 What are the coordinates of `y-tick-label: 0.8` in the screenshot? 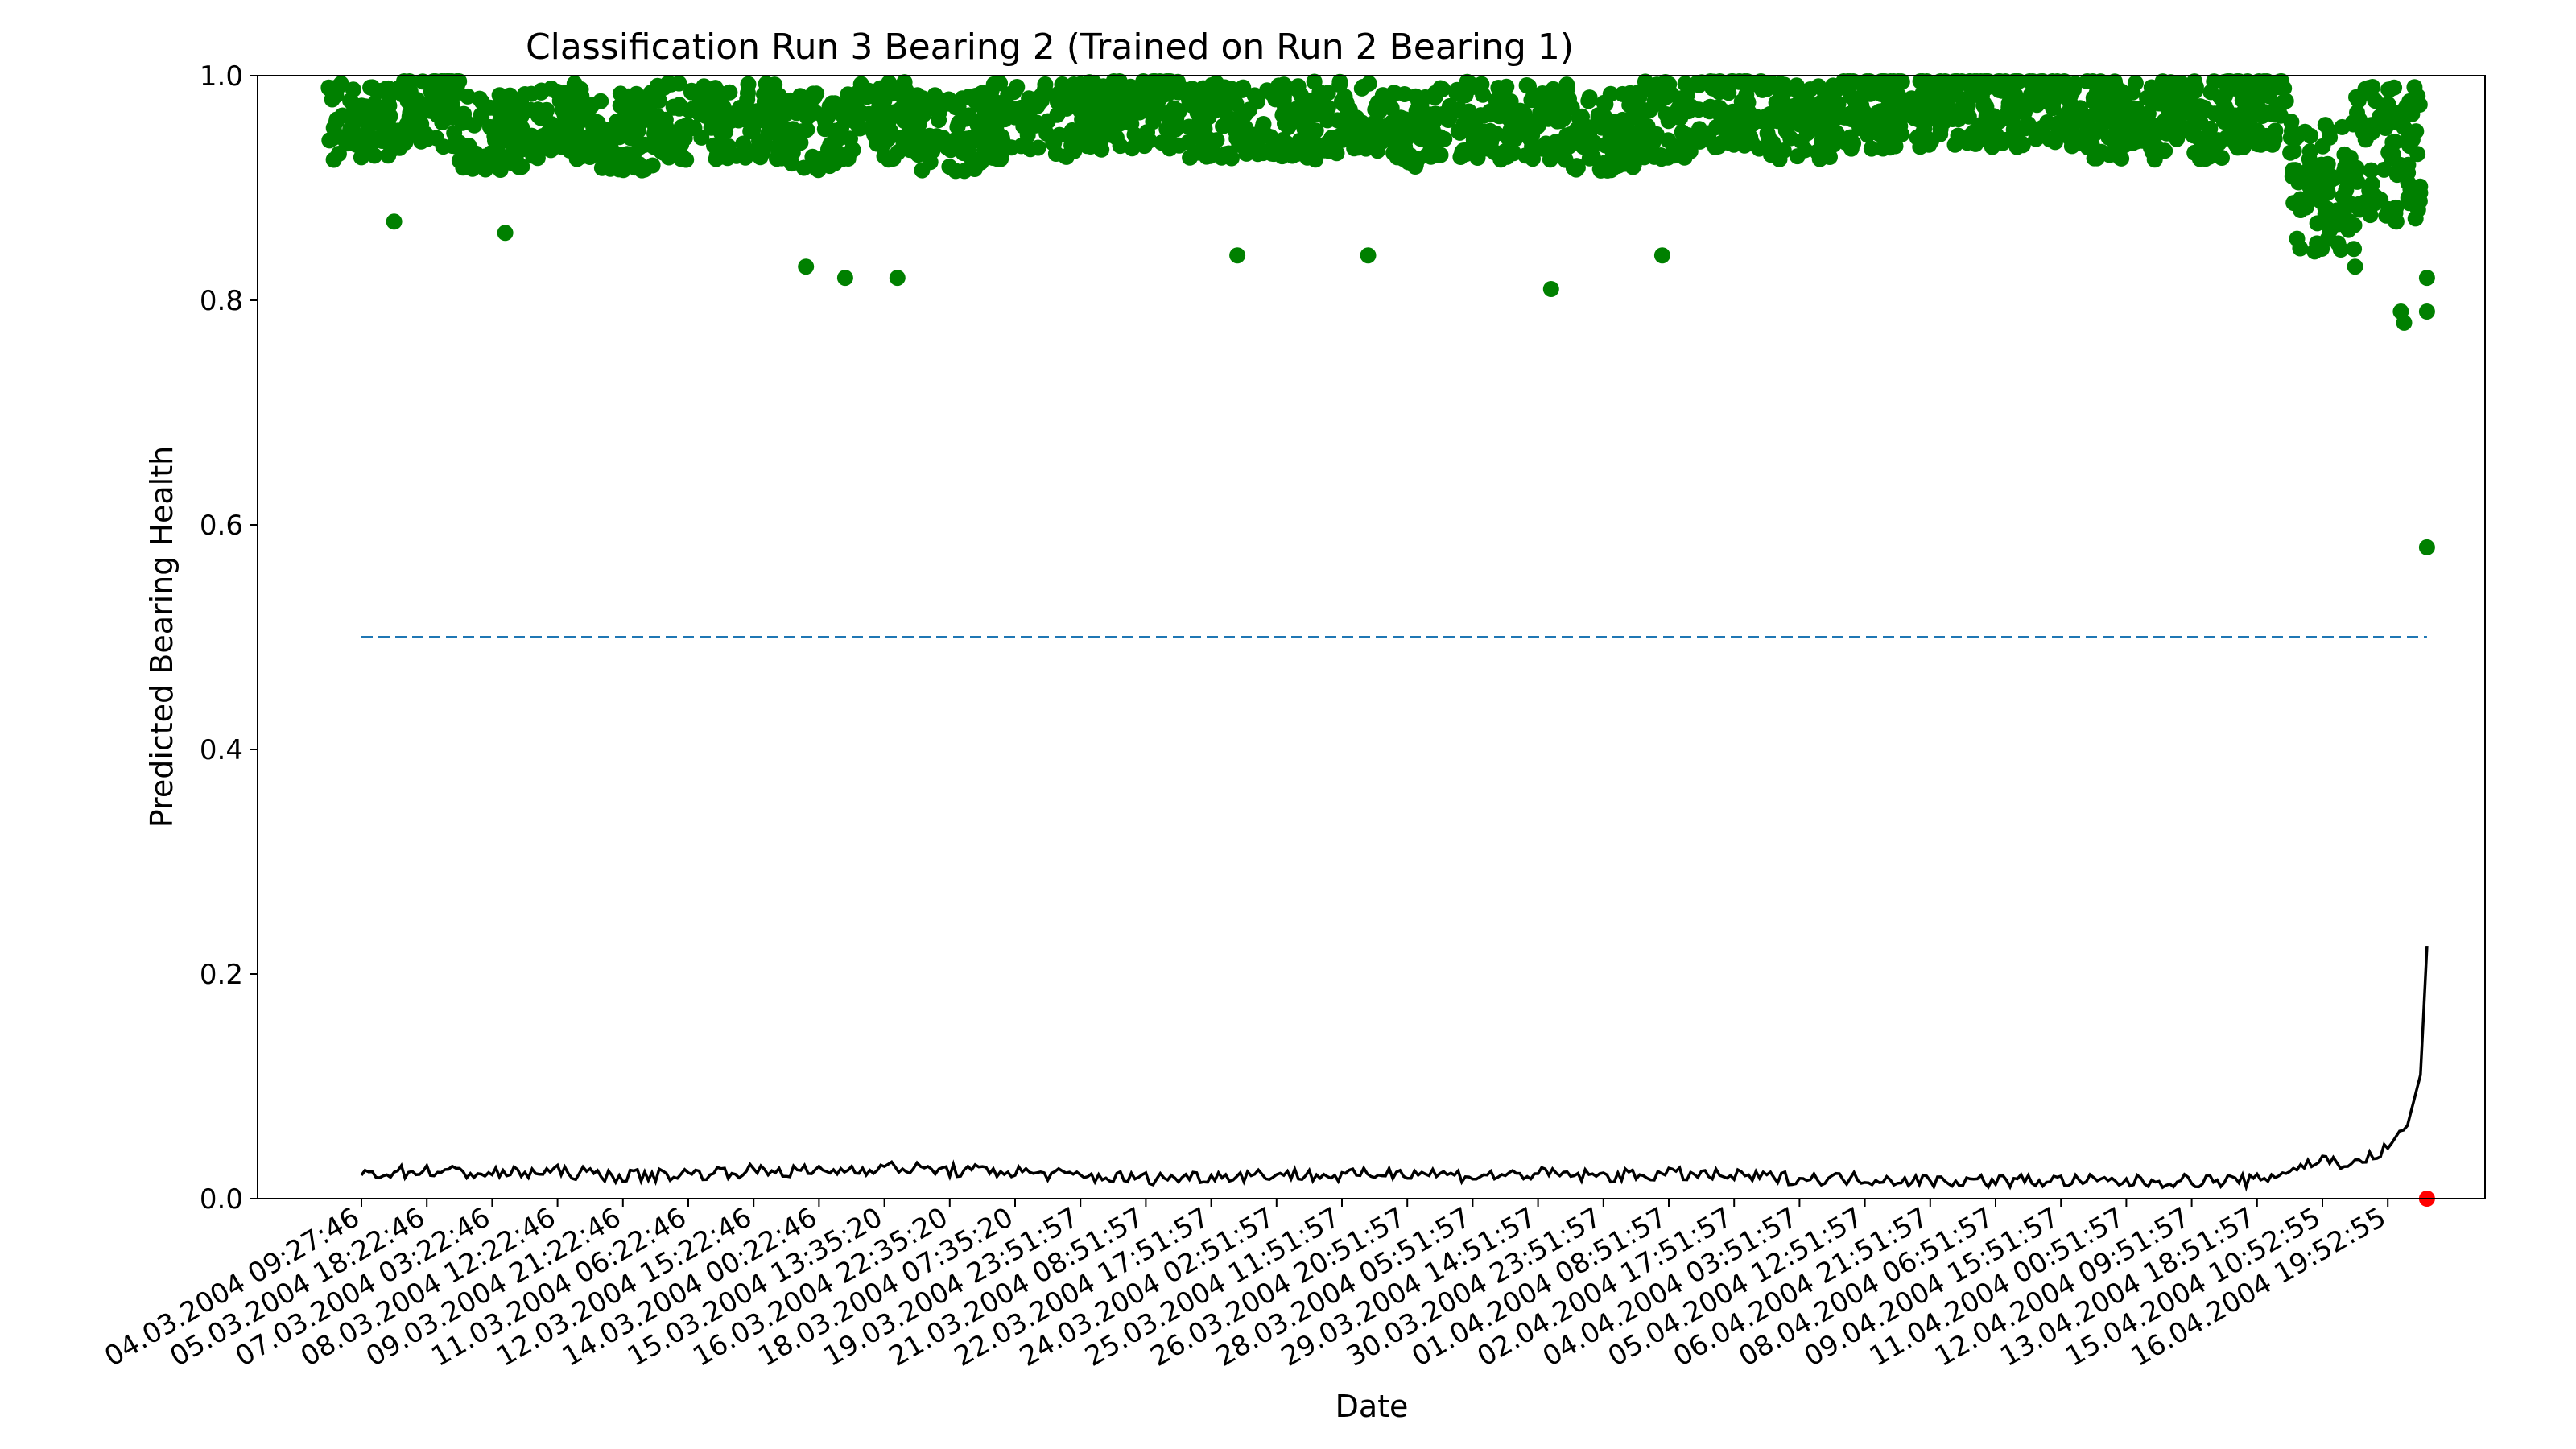 It's located at (221, 301).